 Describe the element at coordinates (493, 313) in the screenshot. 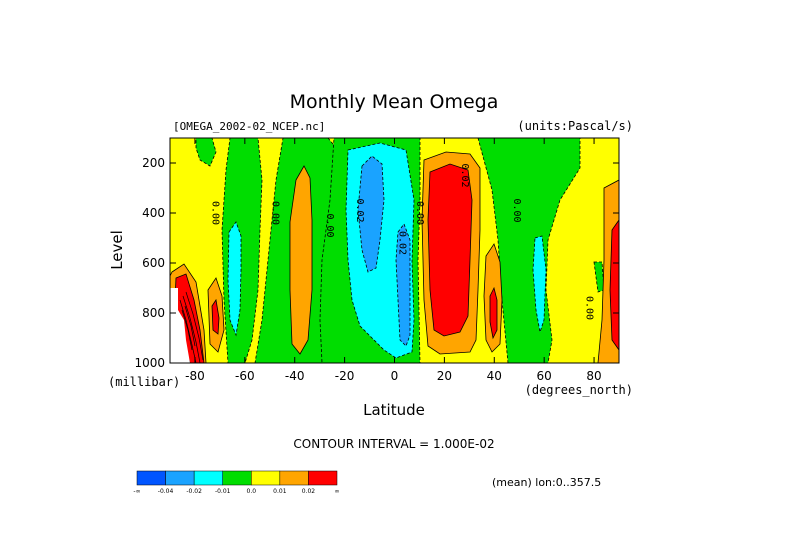

I see `red-region-nh` at that location.